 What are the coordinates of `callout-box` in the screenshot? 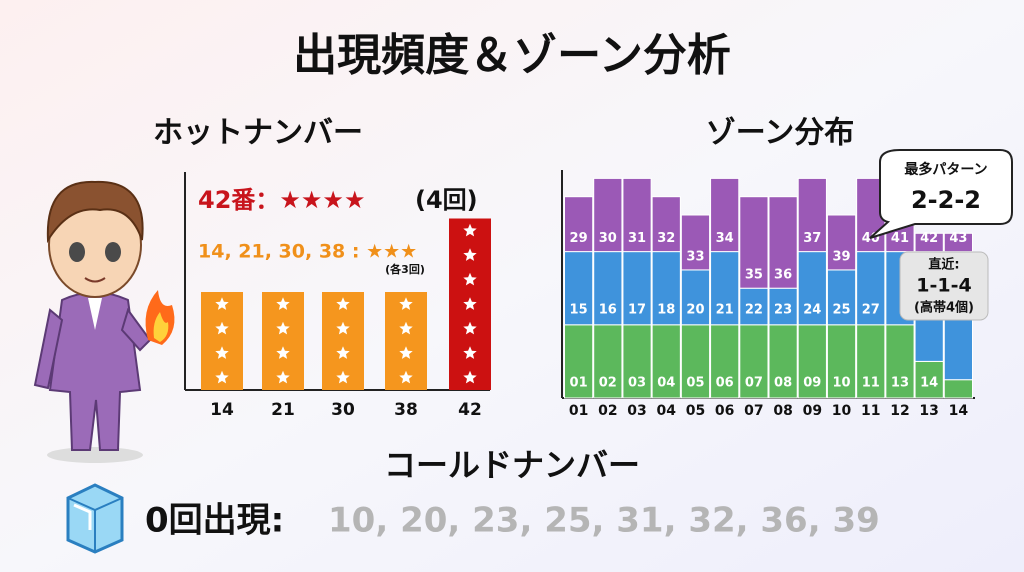 It's located at (944, 286).